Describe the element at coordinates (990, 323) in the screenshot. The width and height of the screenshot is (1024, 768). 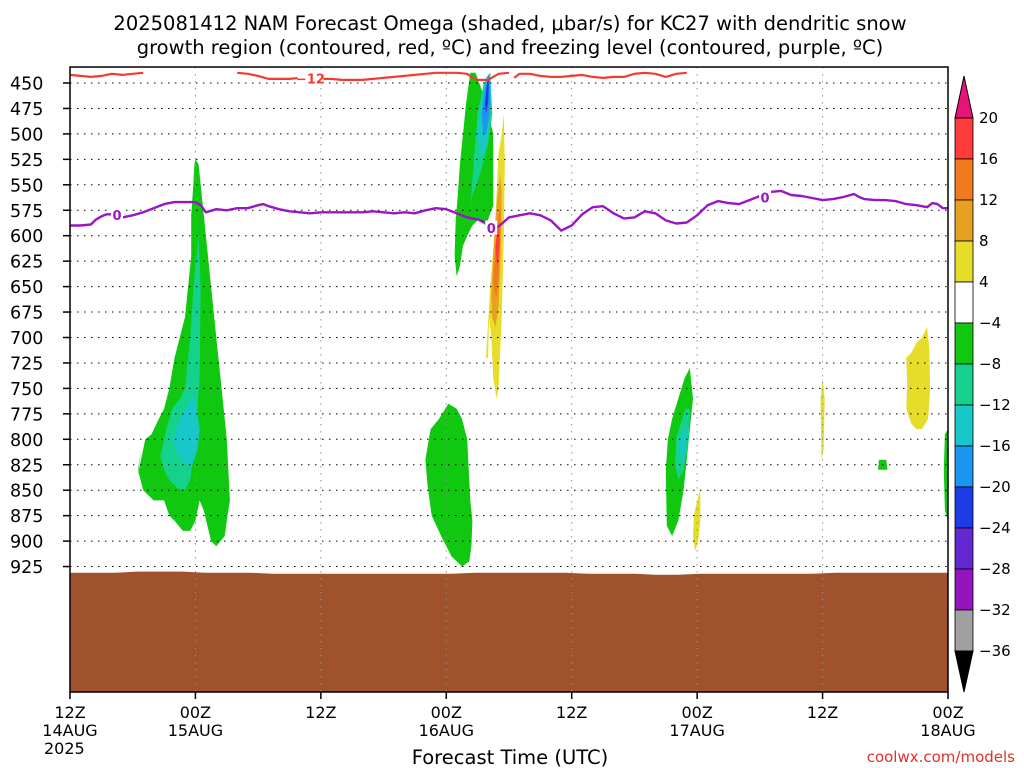
I see `colorbar-level-label: −4` at that location.